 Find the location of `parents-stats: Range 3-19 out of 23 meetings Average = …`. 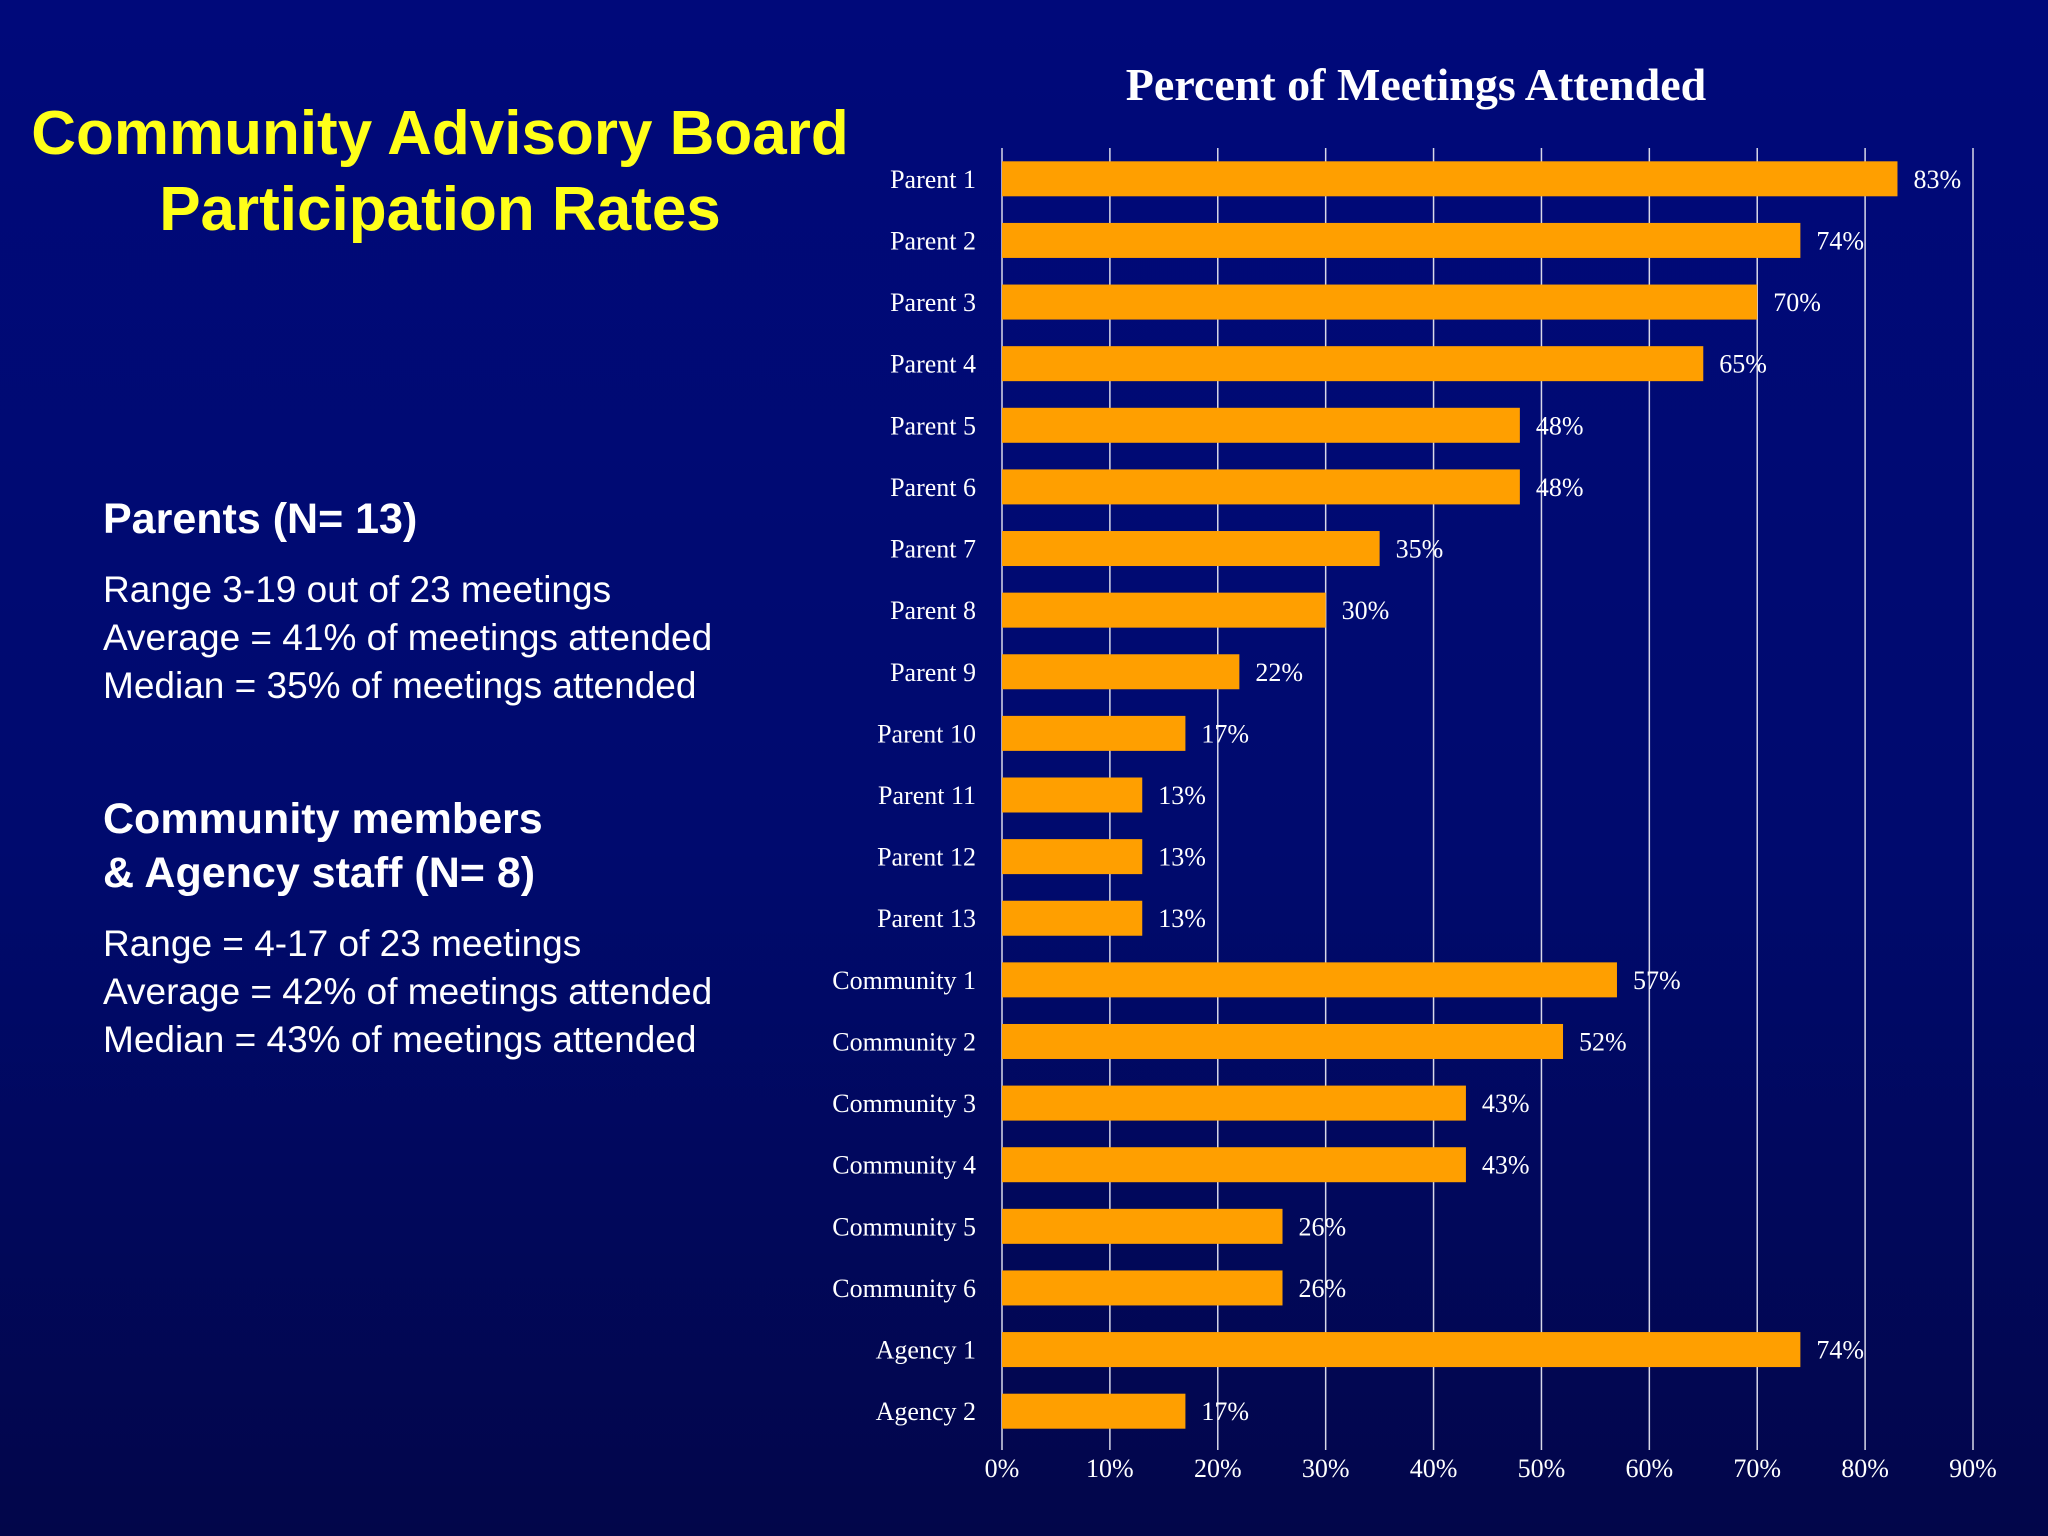

parents-stats: Range 3-19 out of 23 meetings Average = … is located at coordinates (407, 638).